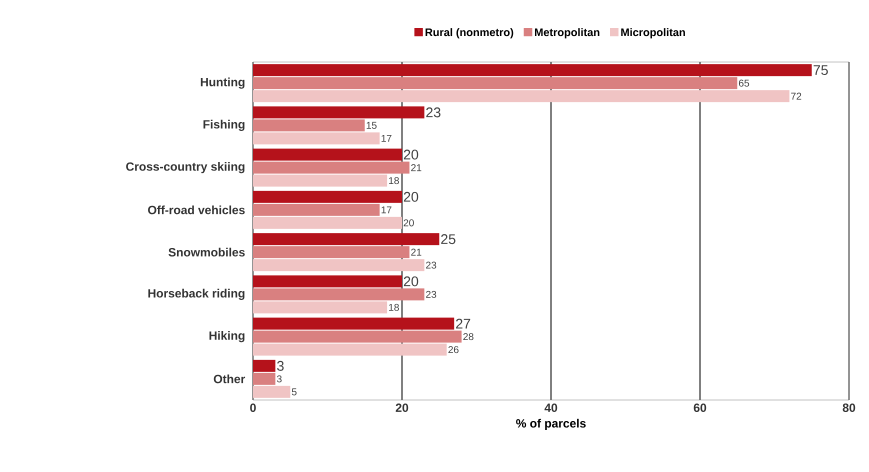 This screenshot has width=869, height=472. I want to click on legend-label: Micropolitan, so click(653, 33).